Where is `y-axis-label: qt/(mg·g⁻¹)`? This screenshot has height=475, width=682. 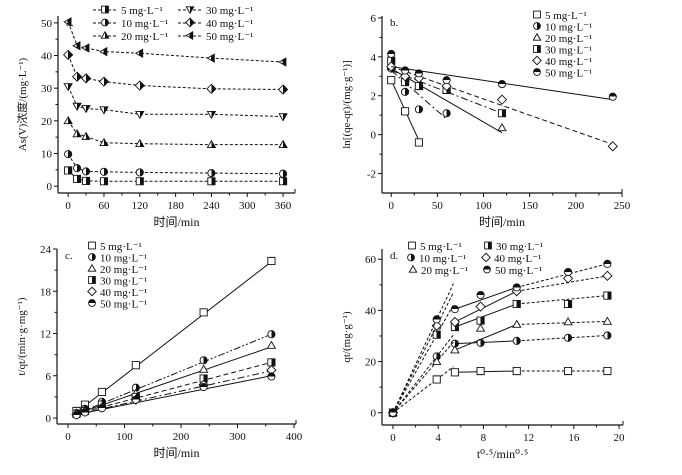 y-axis-label: qt/(mg·g⁻¹) is located at coordinates (347, 337).